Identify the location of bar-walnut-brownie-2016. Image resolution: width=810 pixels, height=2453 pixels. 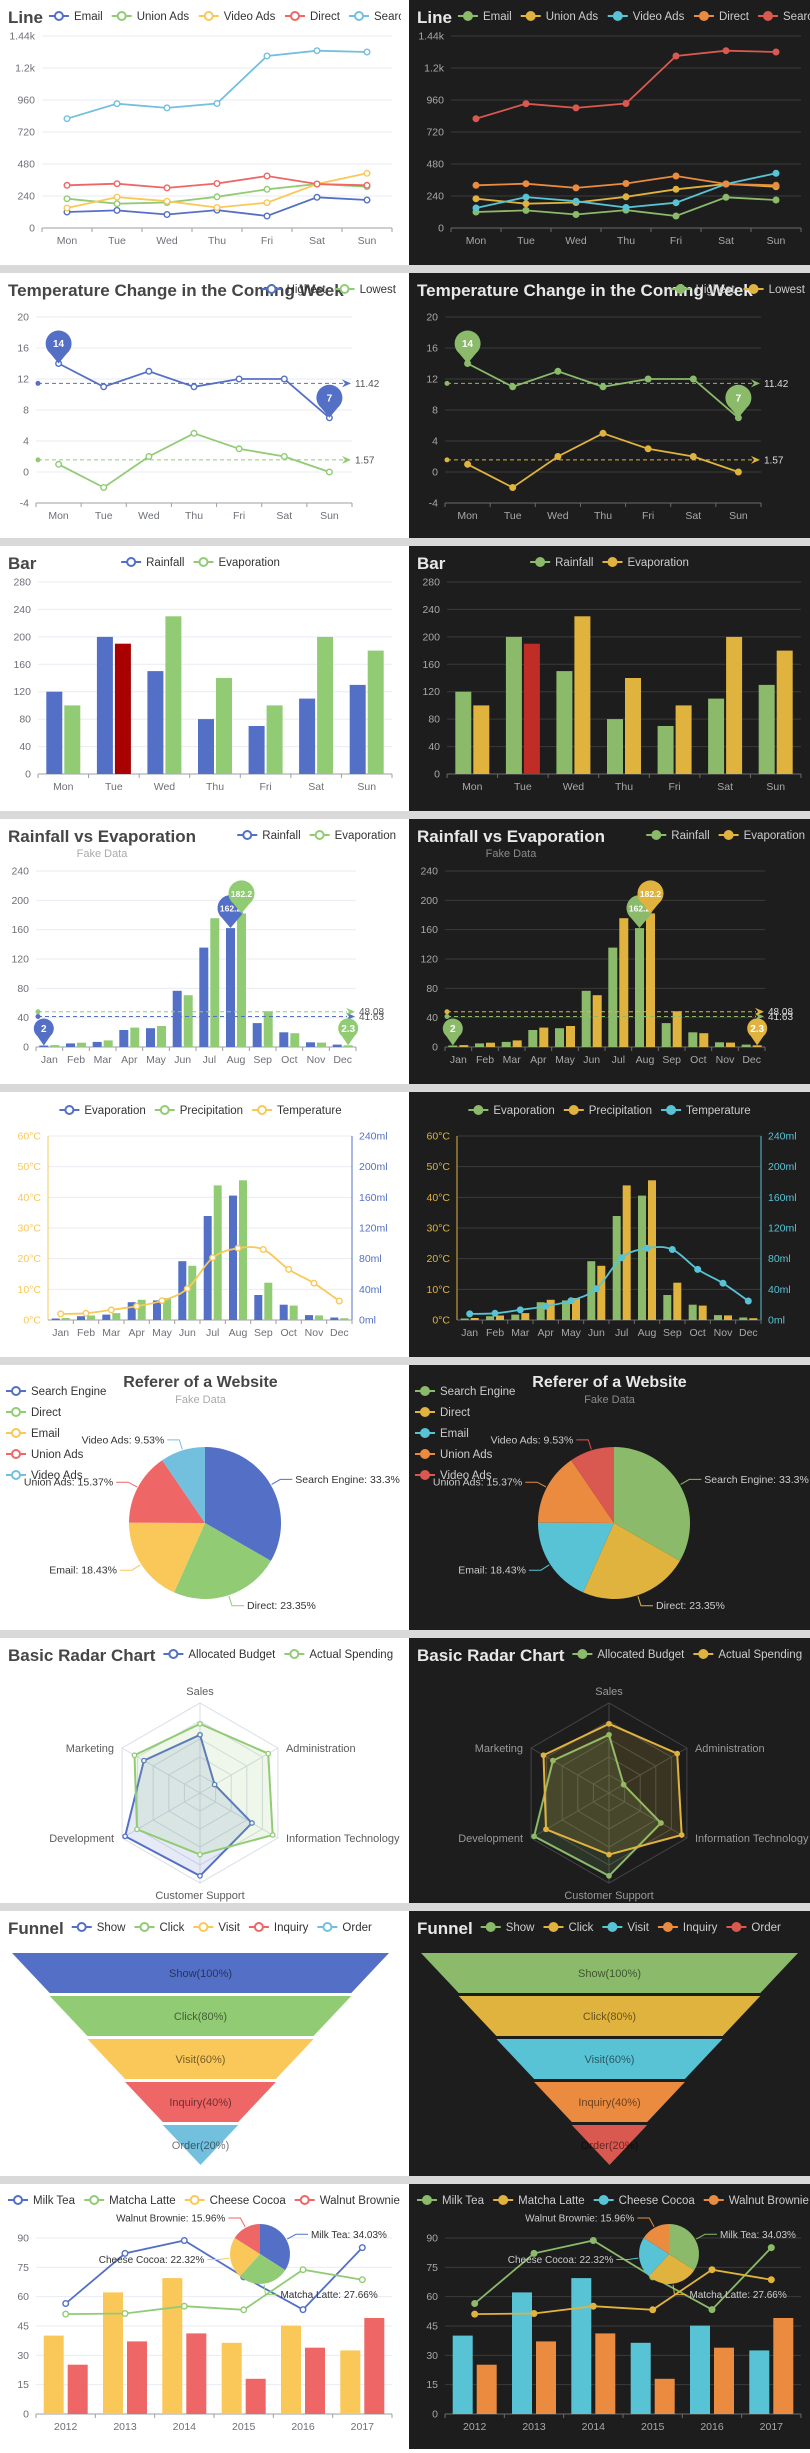
(315, 2380).